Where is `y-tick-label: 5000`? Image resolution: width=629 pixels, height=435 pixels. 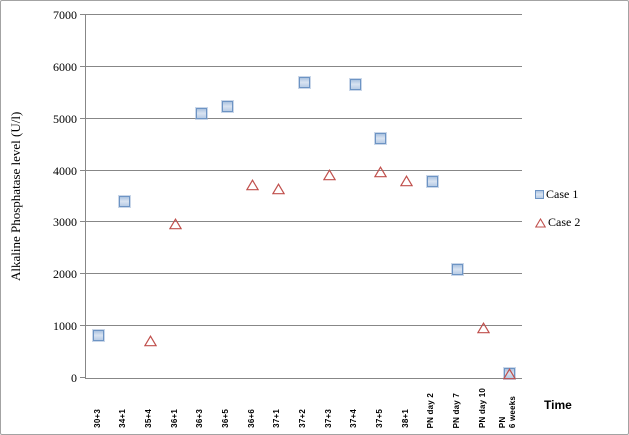 y-tick-label: 5000 is located at coordinates (65, 118).